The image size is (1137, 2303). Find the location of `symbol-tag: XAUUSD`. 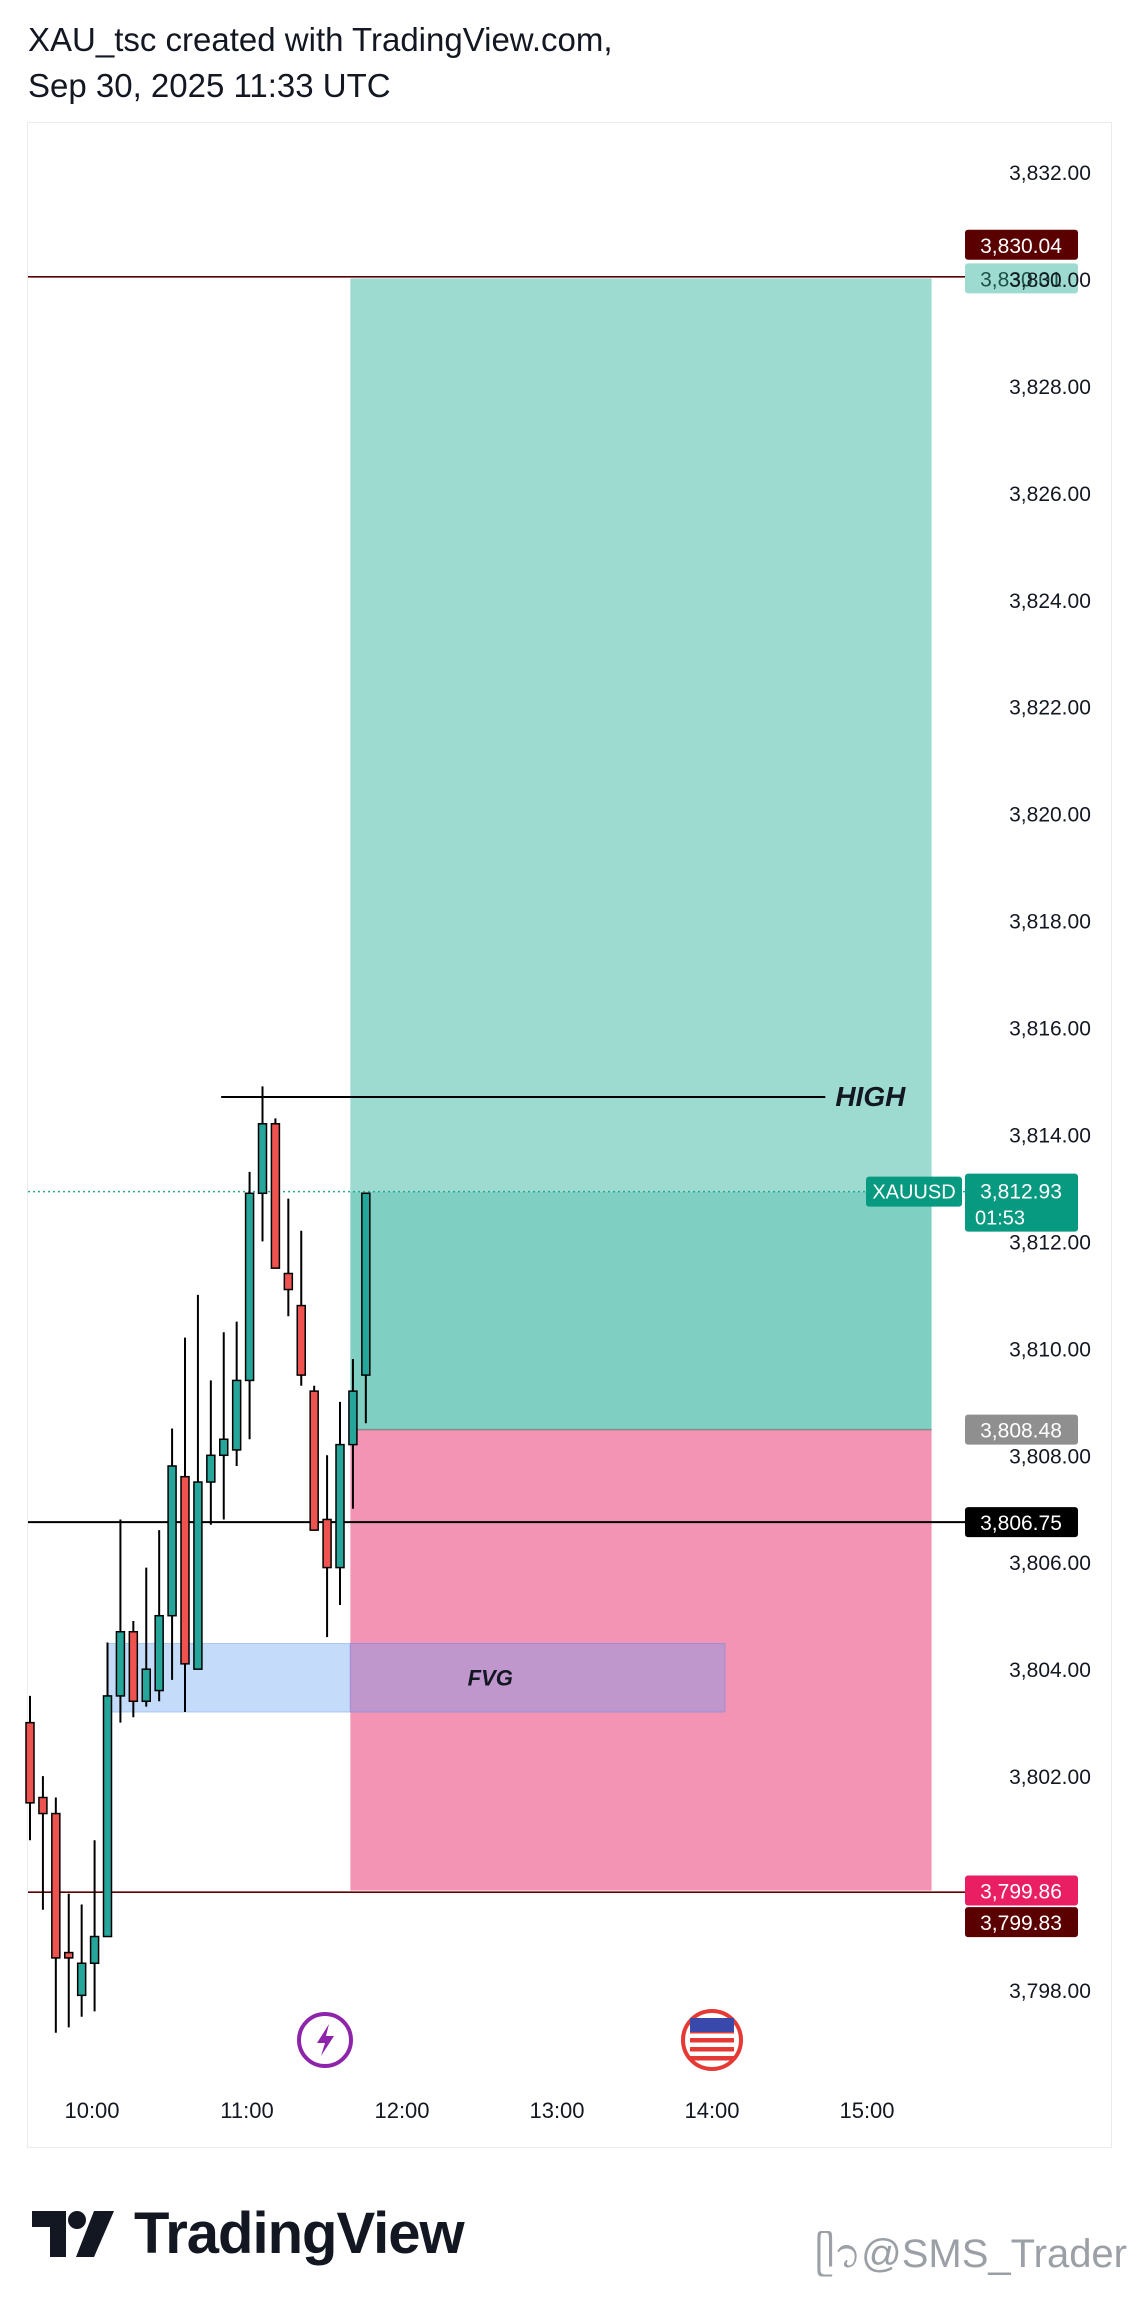

symbol-tag: XAUUSD is located at coordinates (914, 1191).